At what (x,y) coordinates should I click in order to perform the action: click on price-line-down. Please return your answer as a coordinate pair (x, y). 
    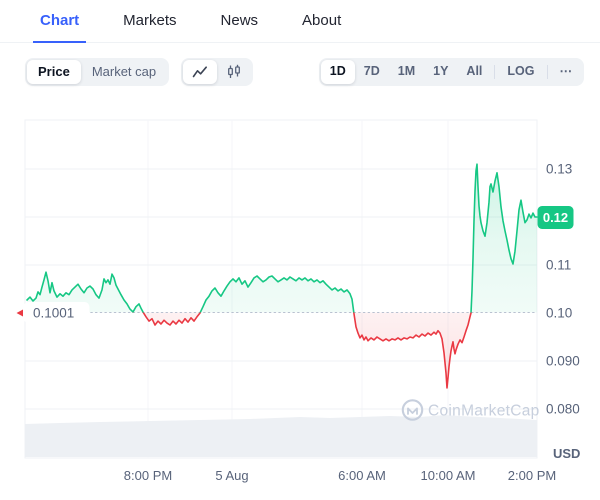
    Looking at the image, I should click on (302, 350).